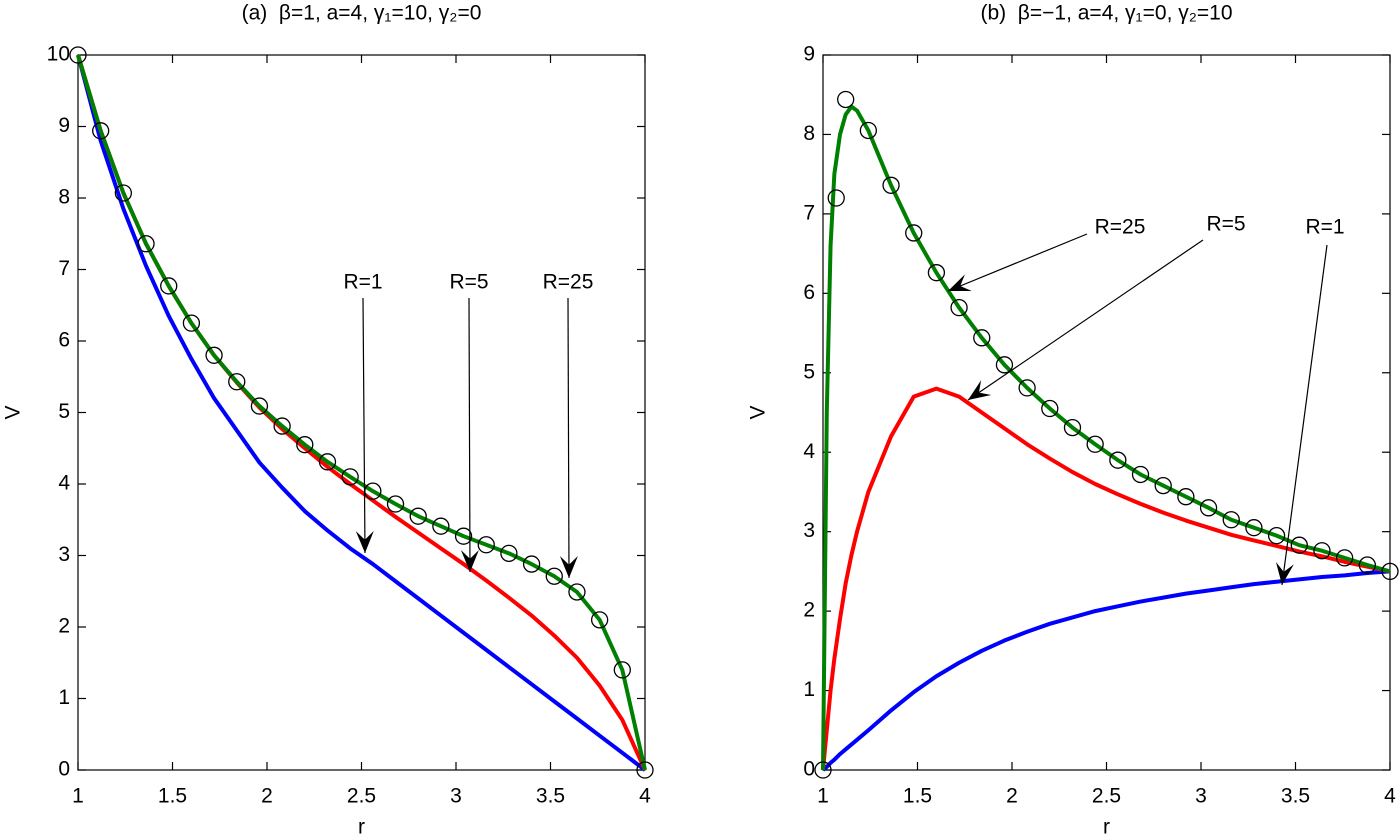  What do you see at coordinates (64, 197) in the screenshot?
I see `y-tick-label: 8` at bounding box center [64, 197].